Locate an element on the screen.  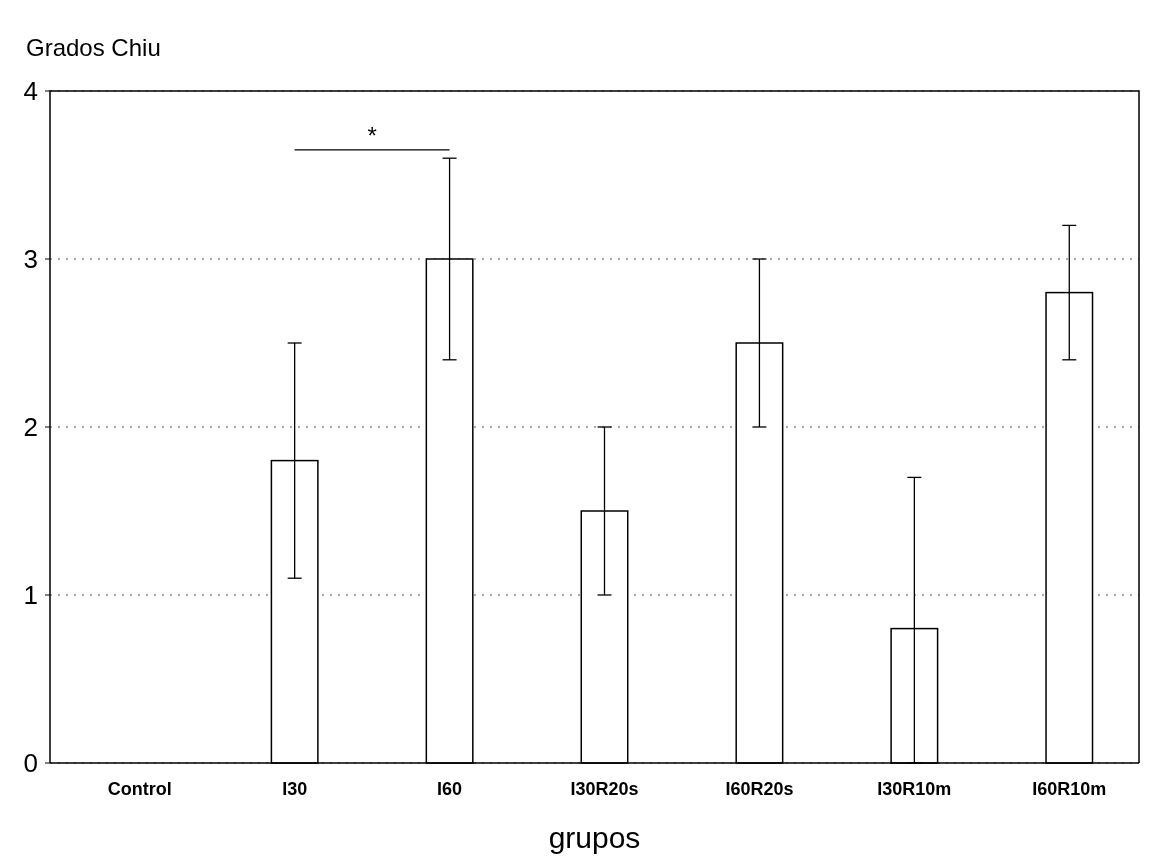
y-tick-label: 3 is located at coordinates (30, 259).